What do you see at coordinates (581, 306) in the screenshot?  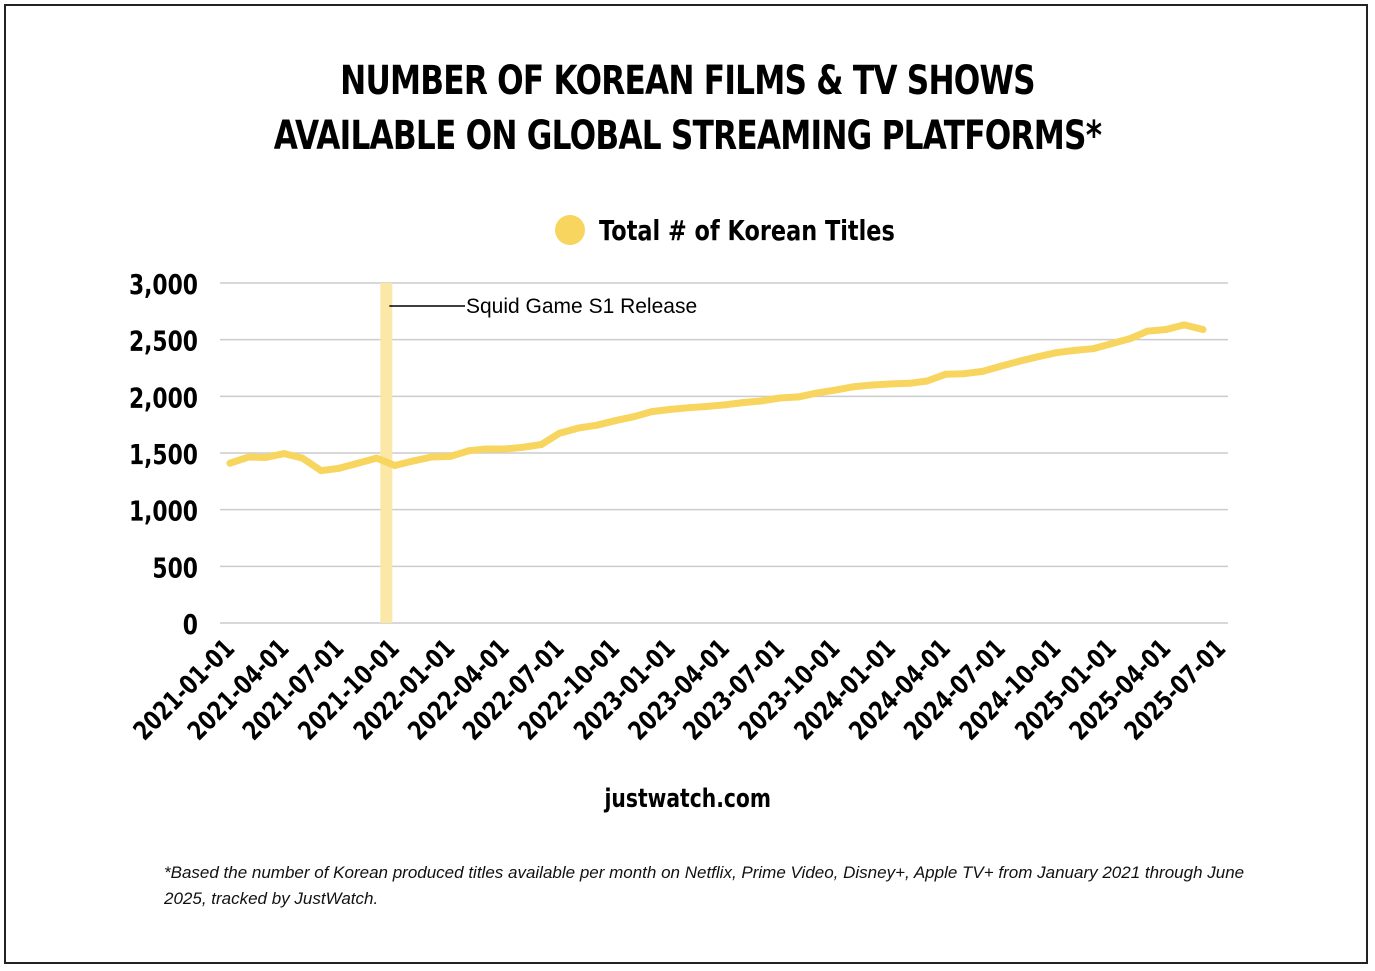 I see `annotation-label: Squid Game S1 Release` at bounding box center [581, 306].